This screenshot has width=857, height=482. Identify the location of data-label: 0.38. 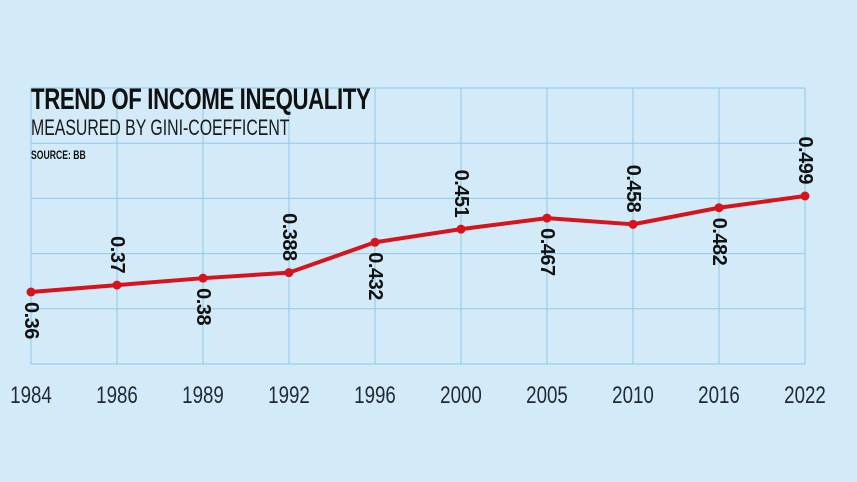
(203, 306).